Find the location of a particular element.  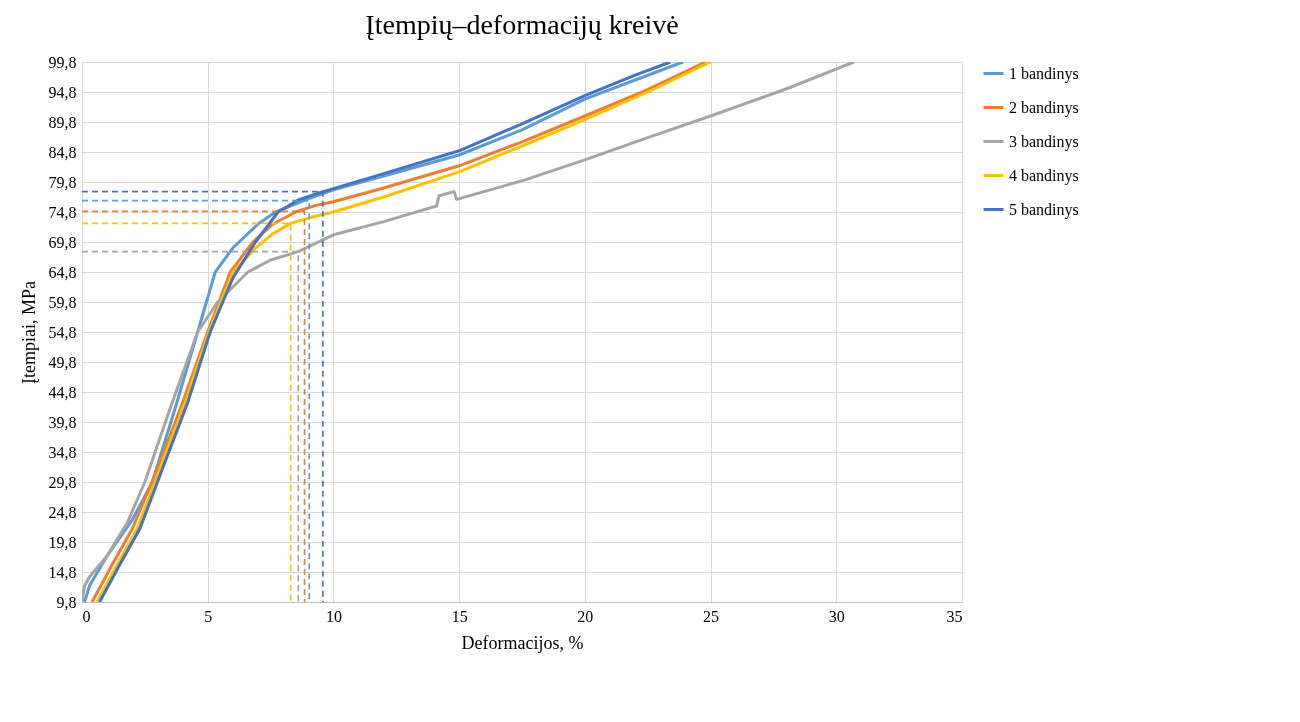

x-tick-label: 30 is located at coordinates (836, 616).